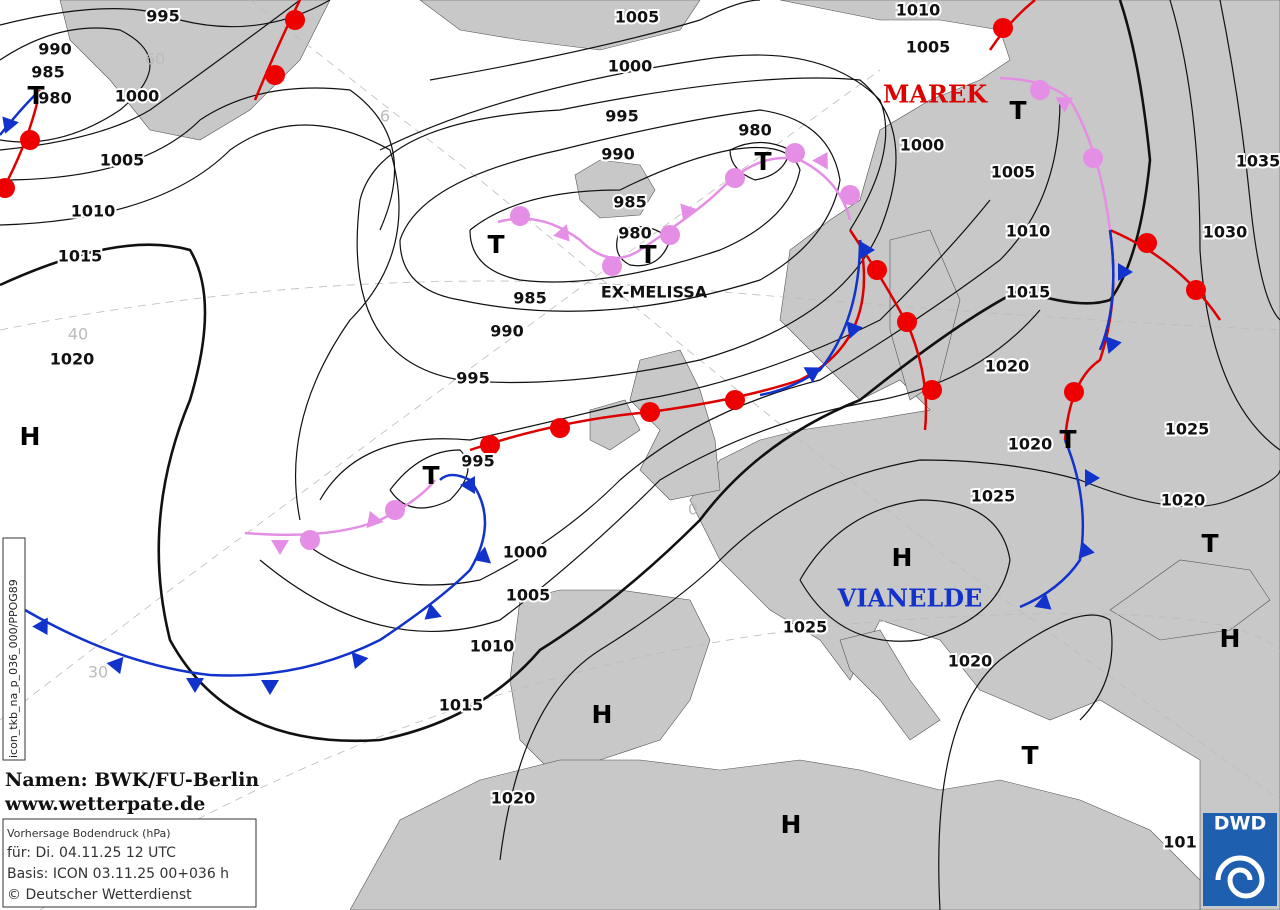 This screenshot has width=1280, height=910. What do you see at coordinates (910, 598) in the screenshot?
I see `system-name: VIANELDE` at bounding box center [910, 598].